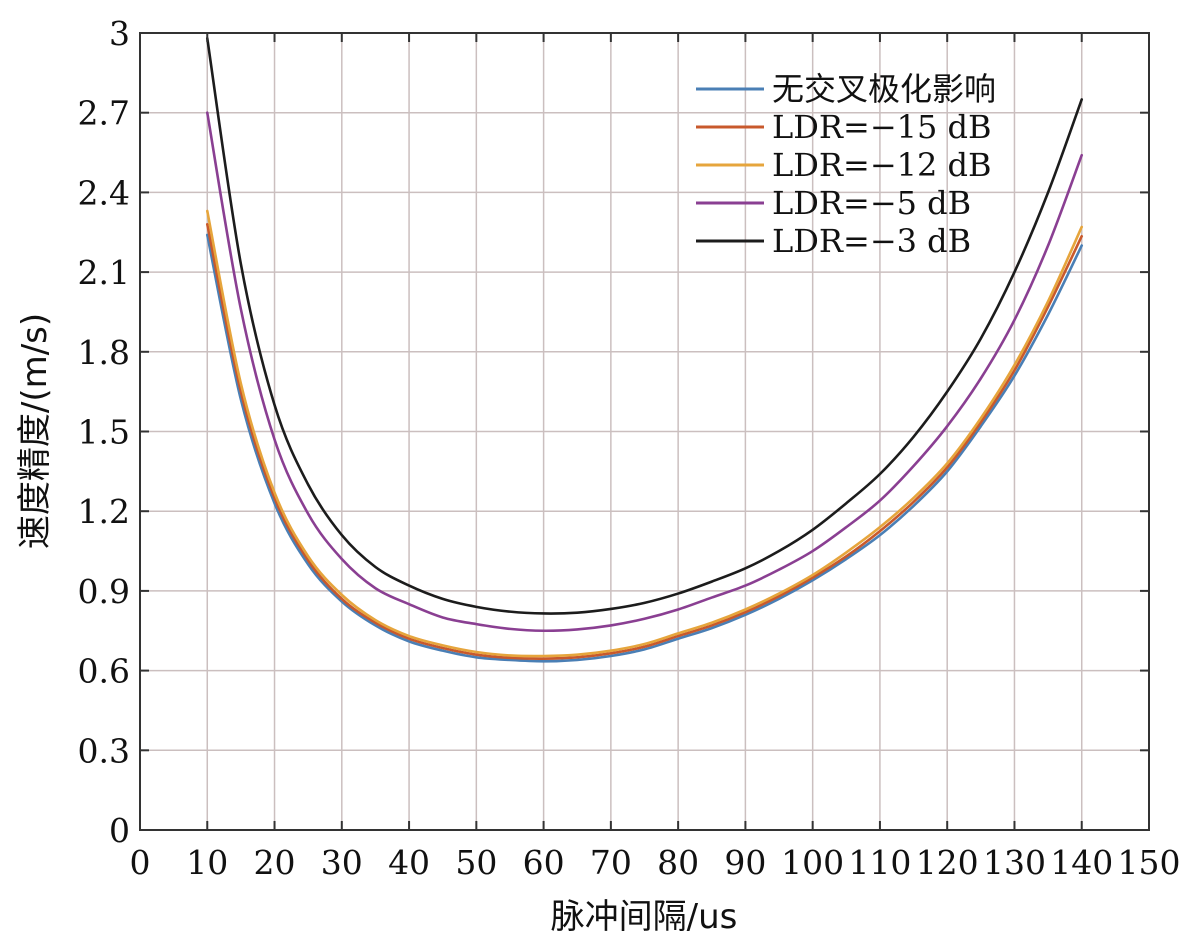 The image size is (1186, 937). I want to click on x-tick-label: 110, so click(879, 862).